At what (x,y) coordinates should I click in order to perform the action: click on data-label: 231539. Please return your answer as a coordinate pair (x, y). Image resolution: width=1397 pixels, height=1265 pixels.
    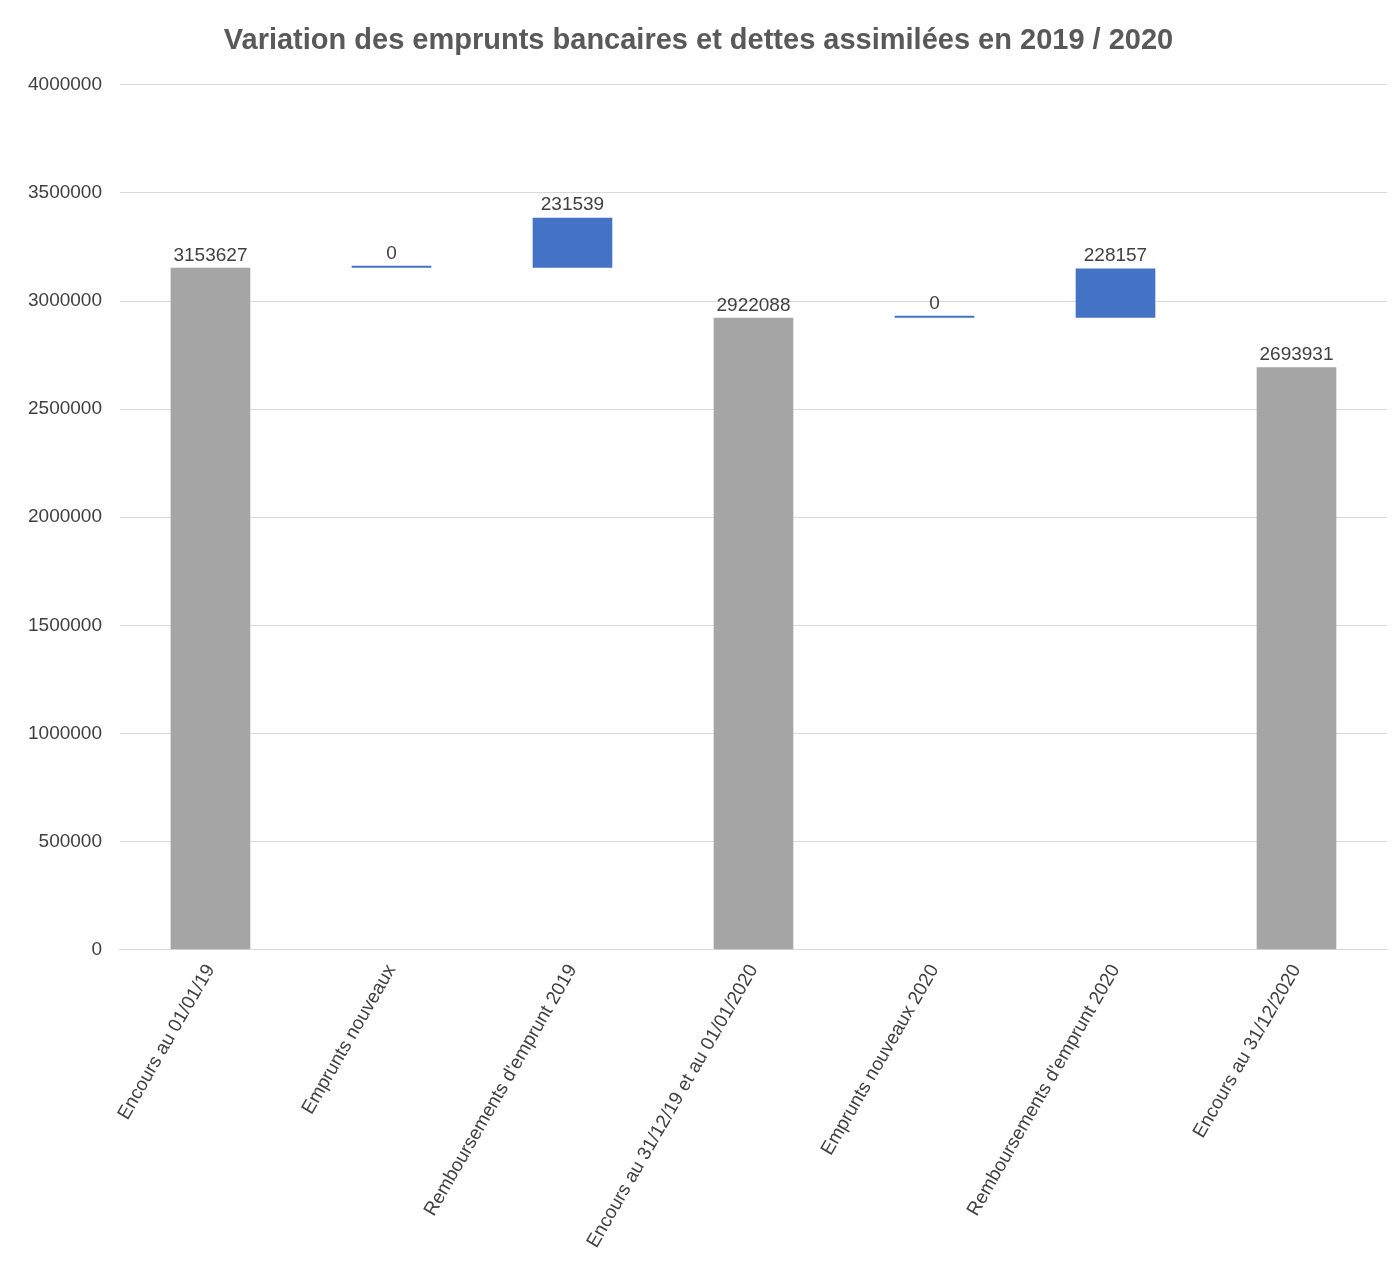
    Looking at the image, I should click on (572, 204).